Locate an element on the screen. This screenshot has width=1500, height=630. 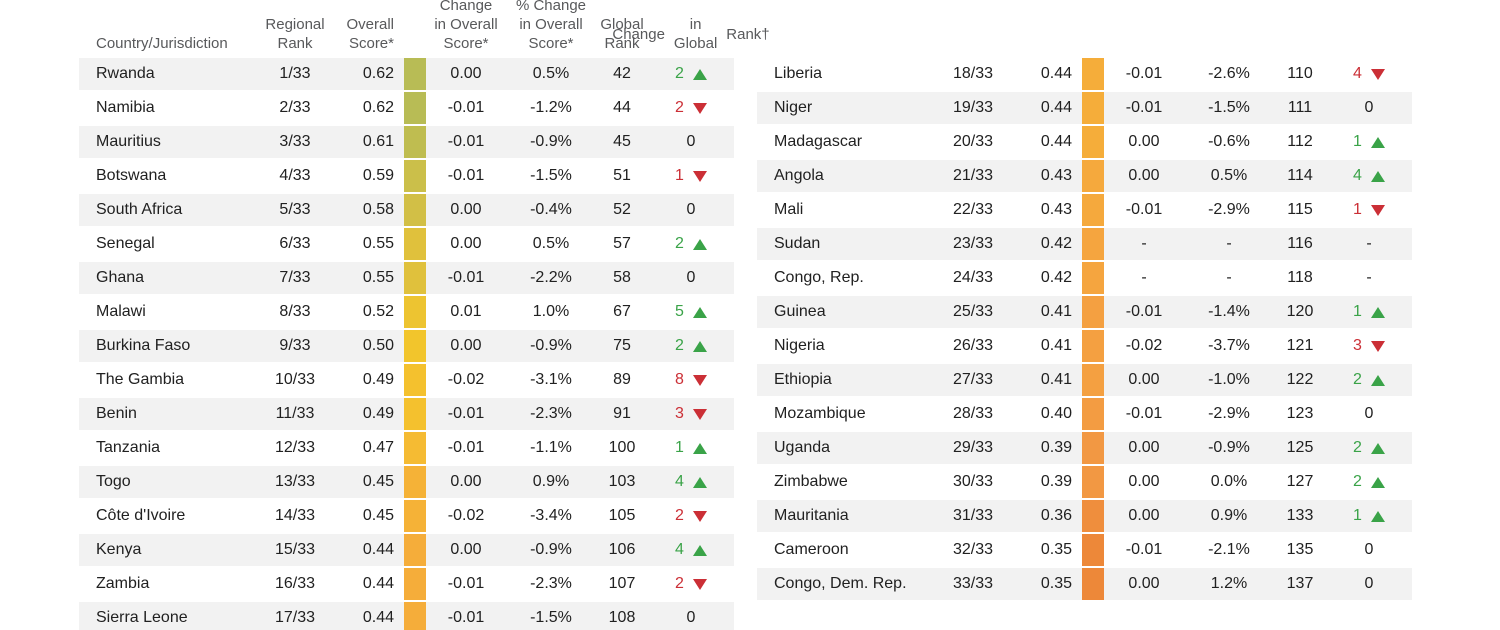
country-name: Senegal is located at coordinates (125, 243).